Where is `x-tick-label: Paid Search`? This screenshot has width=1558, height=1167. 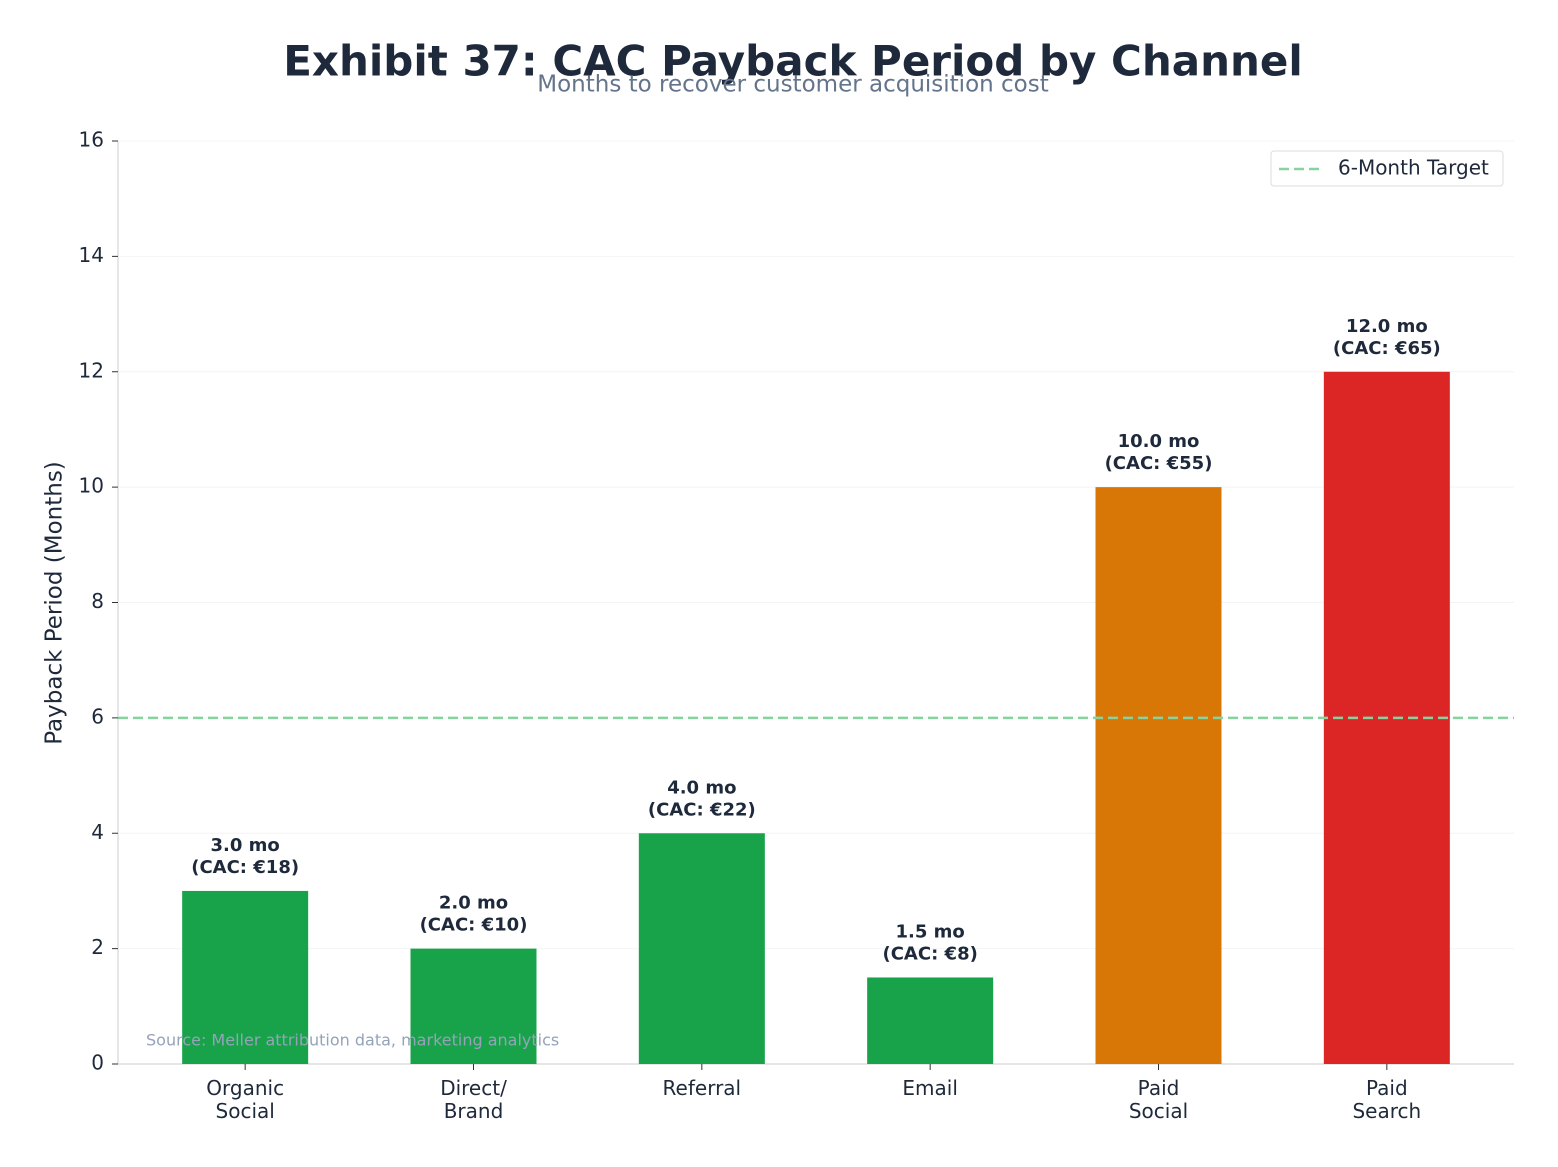 x-tick-label: Paid Search is located at coordinates (1386, 1099).